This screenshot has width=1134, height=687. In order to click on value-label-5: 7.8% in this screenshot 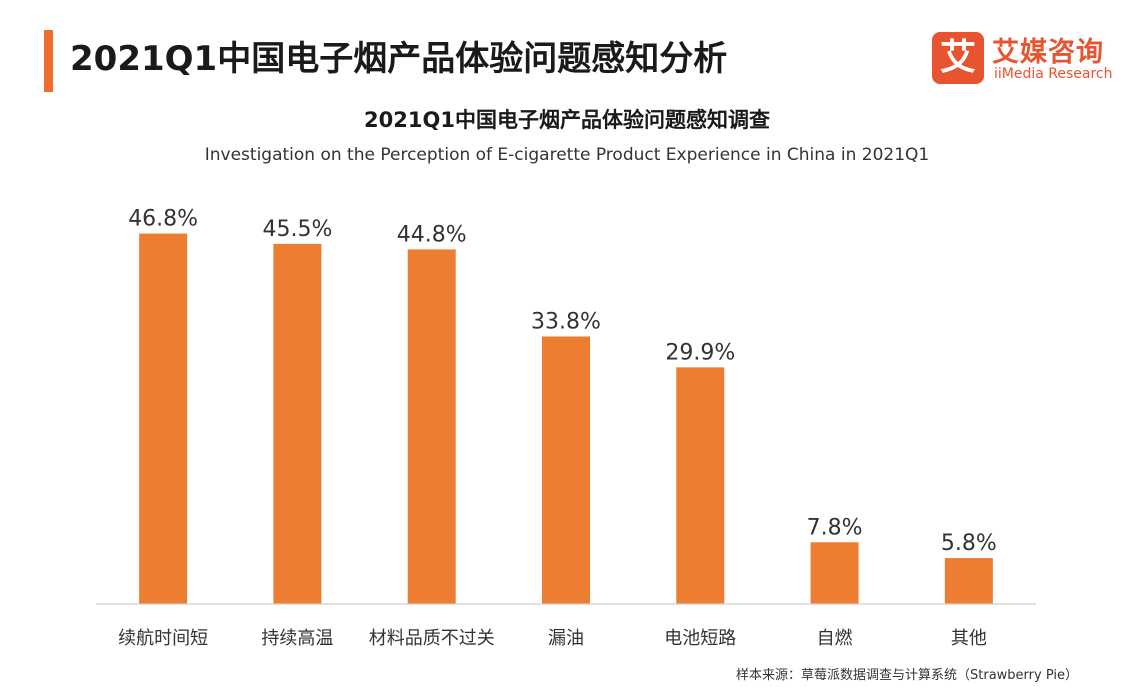, I will do `click(835, 527)`.